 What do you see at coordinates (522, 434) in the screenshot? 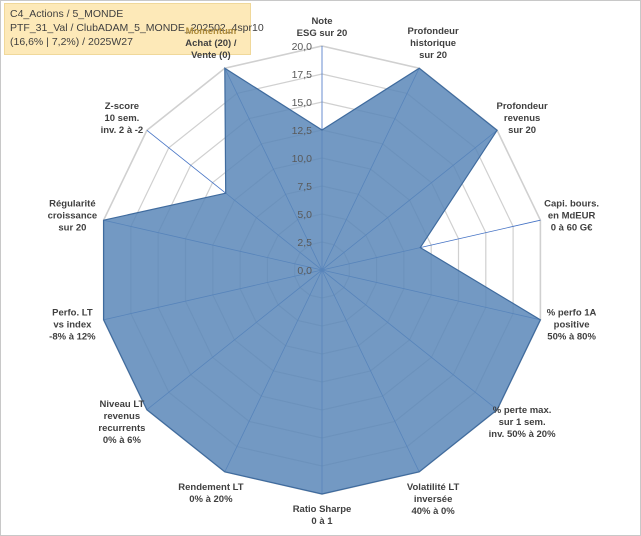
I see `axis-label-line: inv. 50% à 20%` at bounding box center [522, 434].